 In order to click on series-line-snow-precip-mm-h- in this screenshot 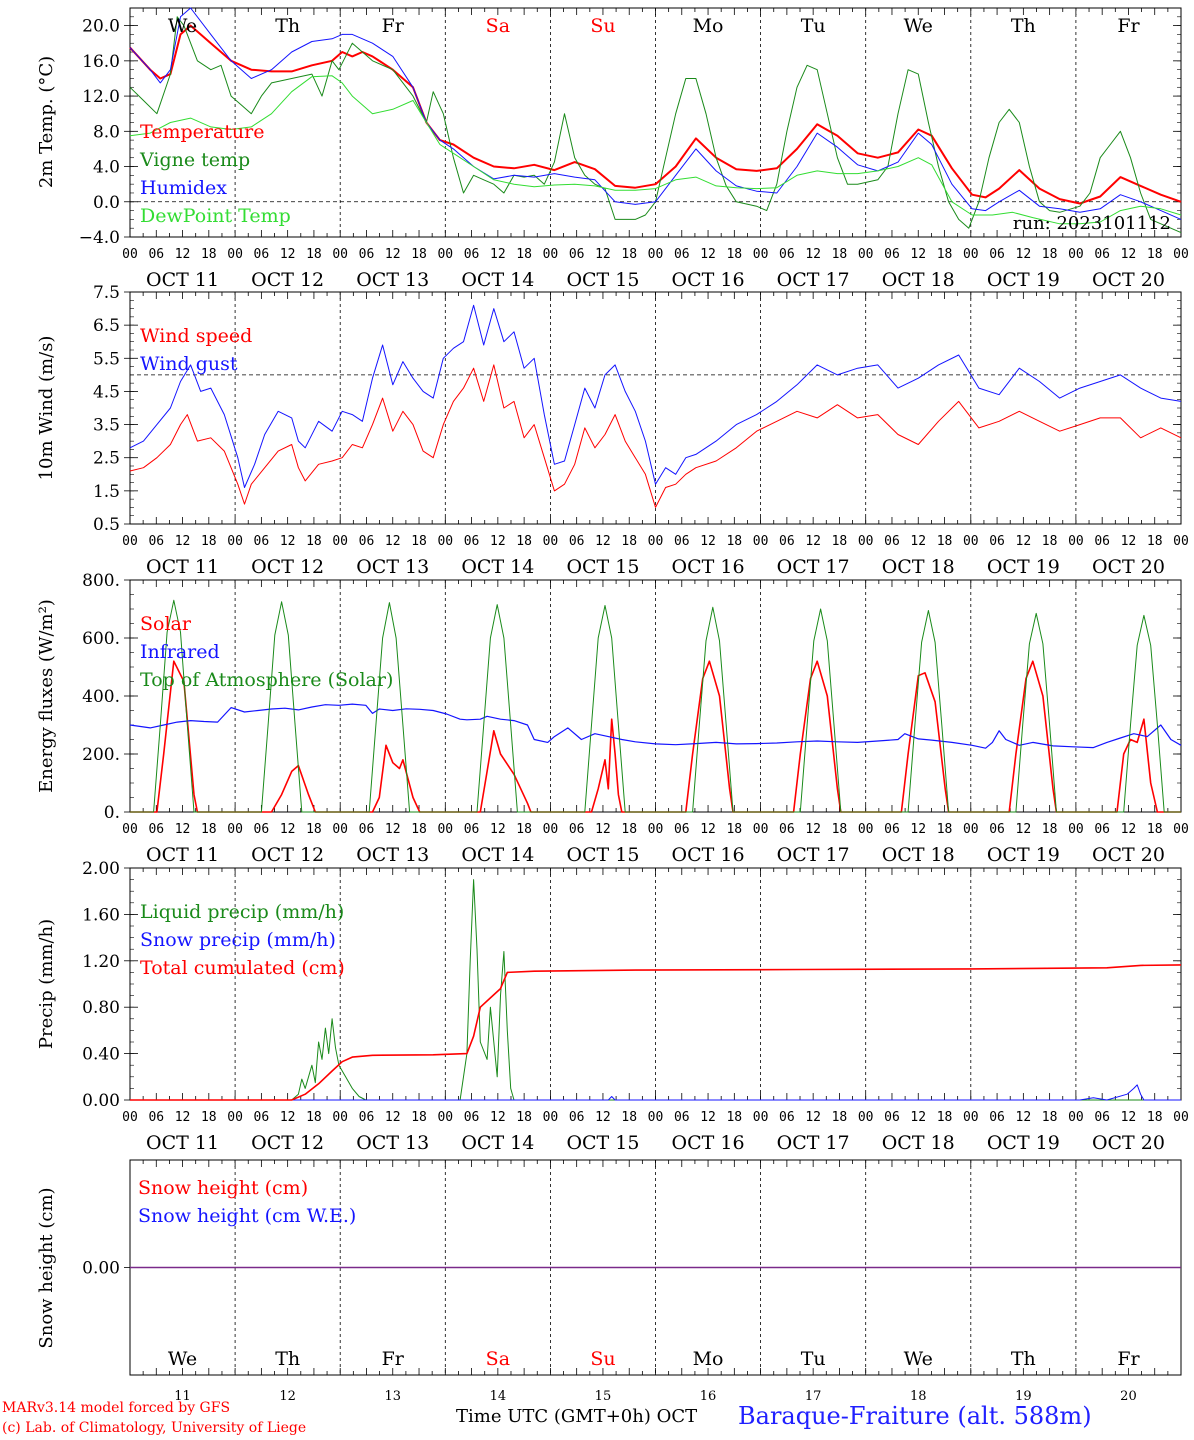, I will do `click(655, 1092)`.